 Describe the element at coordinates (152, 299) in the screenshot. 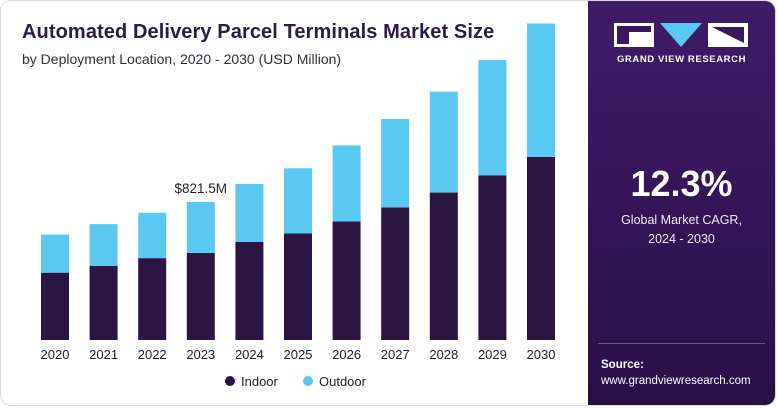

I see `bar-indoor-2022` at that location.